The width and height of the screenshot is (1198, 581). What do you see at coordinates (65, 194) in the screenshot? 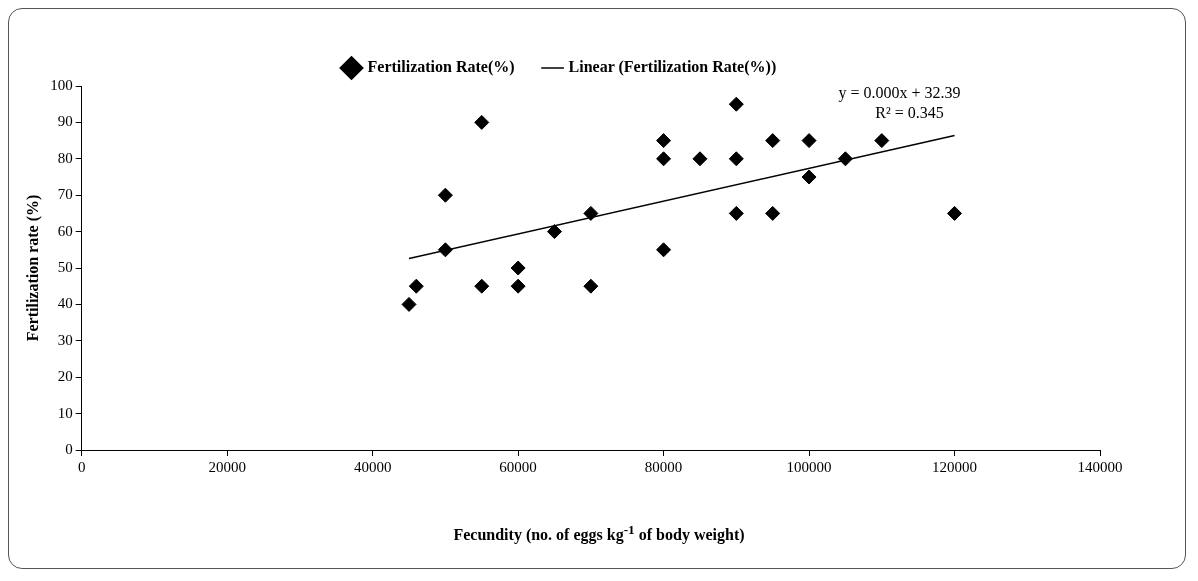
I see `y-tick-label: 70` at bounding box center [65, 194].